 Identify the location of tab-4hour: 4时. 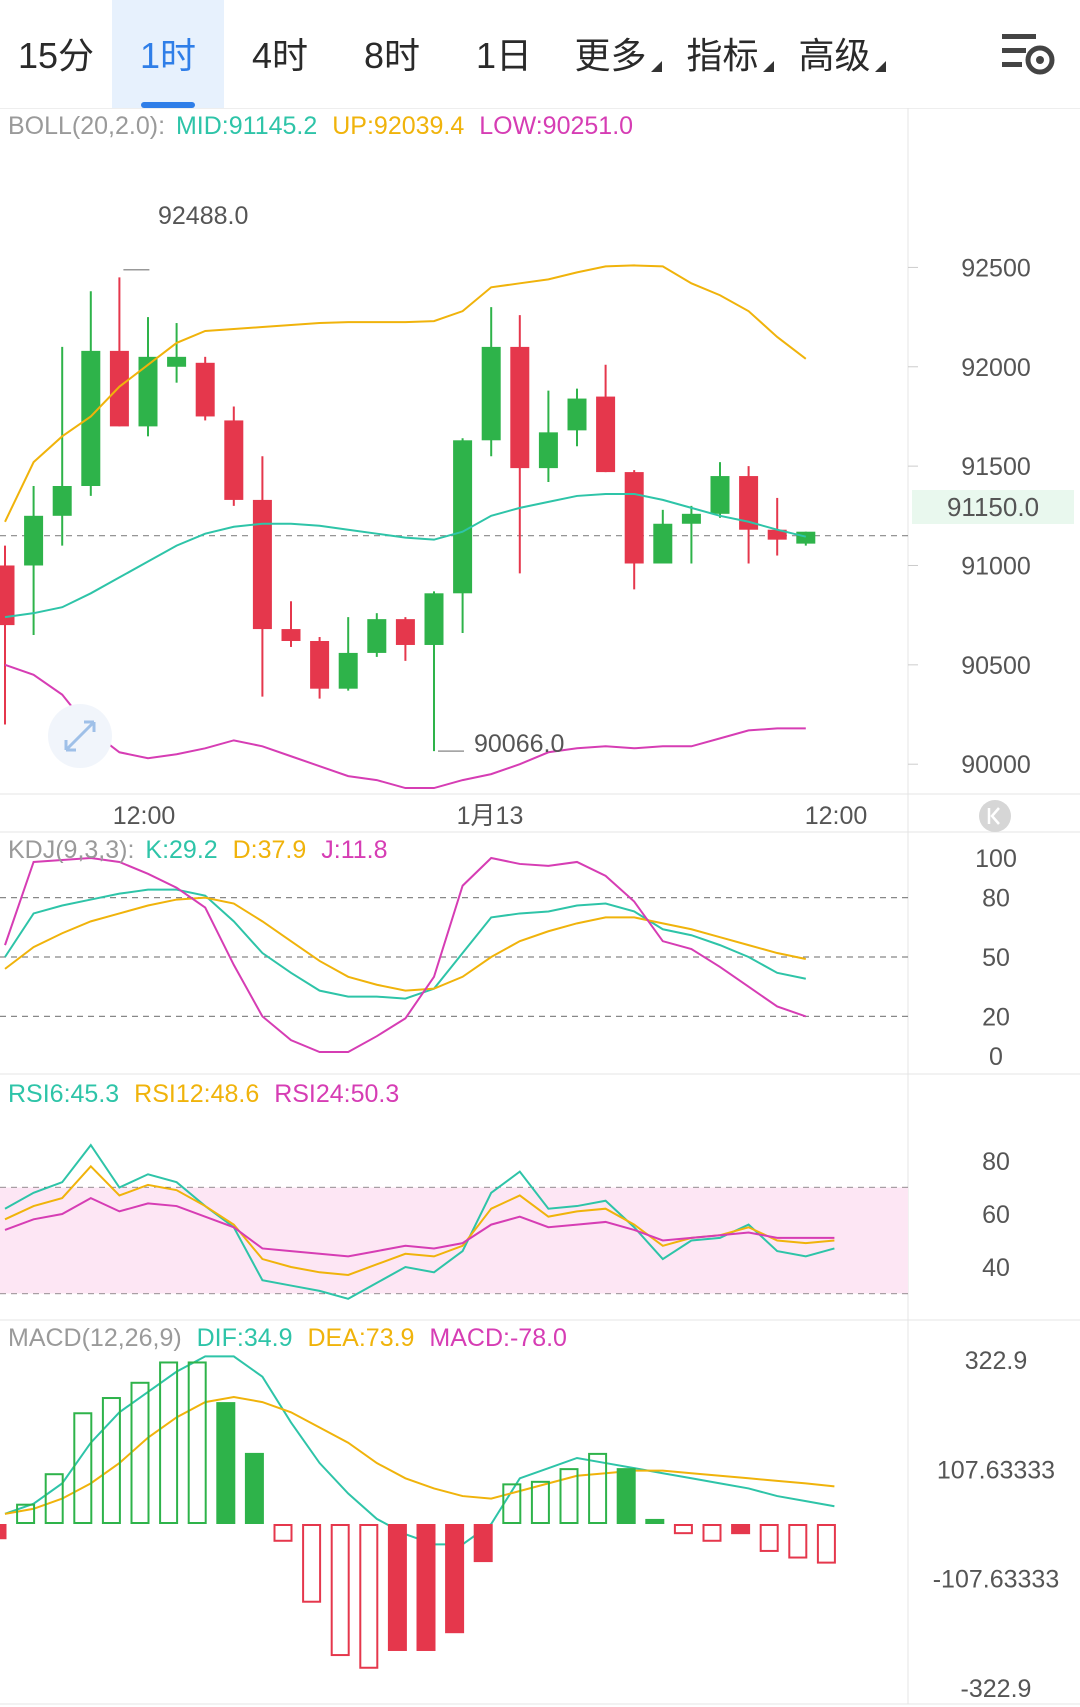
(280, 54).